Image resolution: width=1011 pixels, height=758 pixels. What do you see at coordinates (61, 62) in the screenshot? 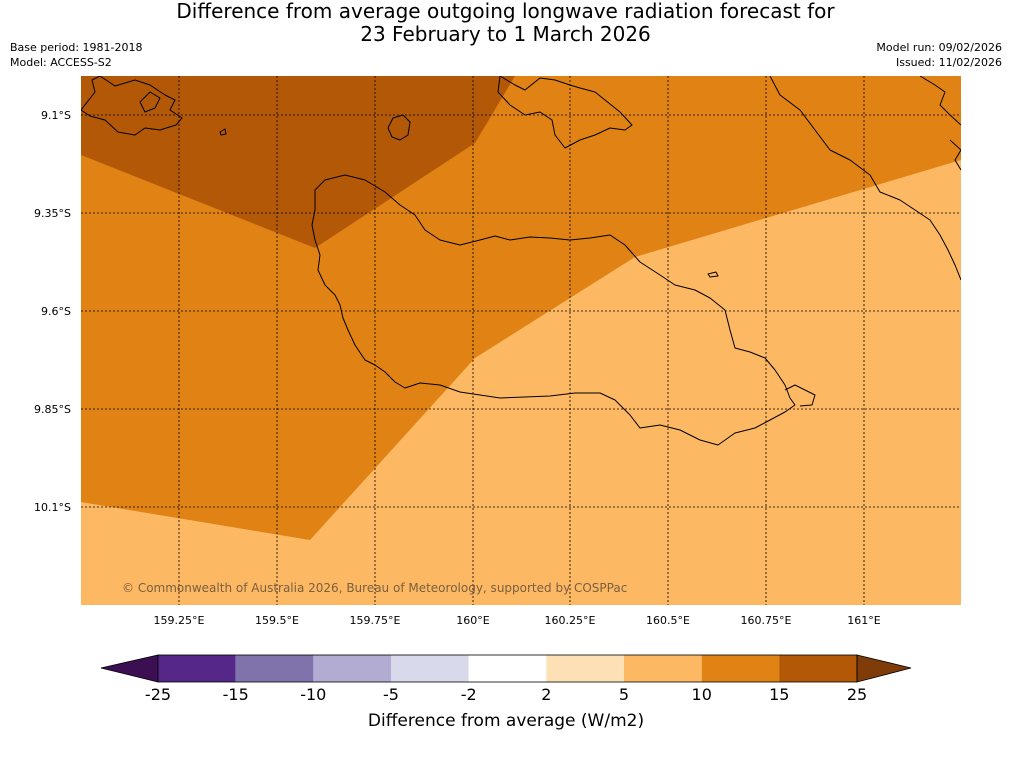
I see `model-name: Model: ACCESS-S2` at bounding box center [61, 62].